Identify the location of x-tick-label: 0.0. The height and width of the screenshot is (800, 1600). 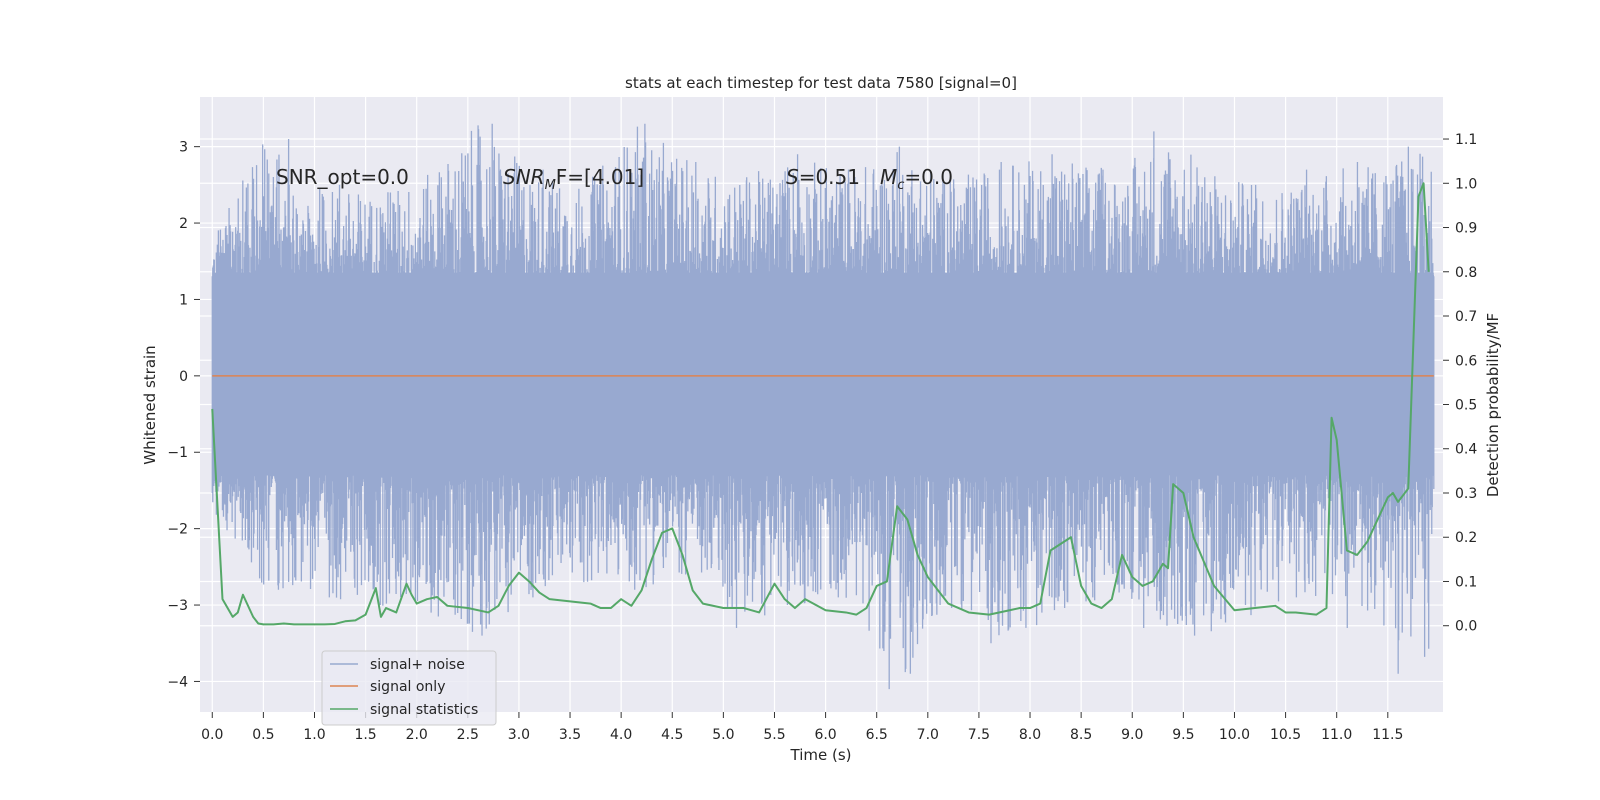
(212, 735).